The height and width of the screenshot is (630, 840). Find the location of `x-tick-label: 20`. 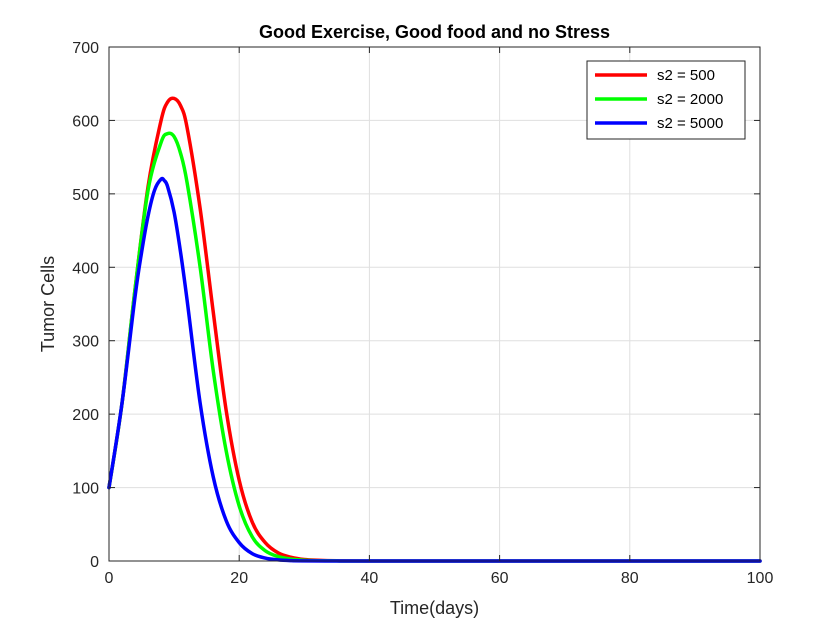

x-tick-label: 20 is located at coordinates (239, 578).